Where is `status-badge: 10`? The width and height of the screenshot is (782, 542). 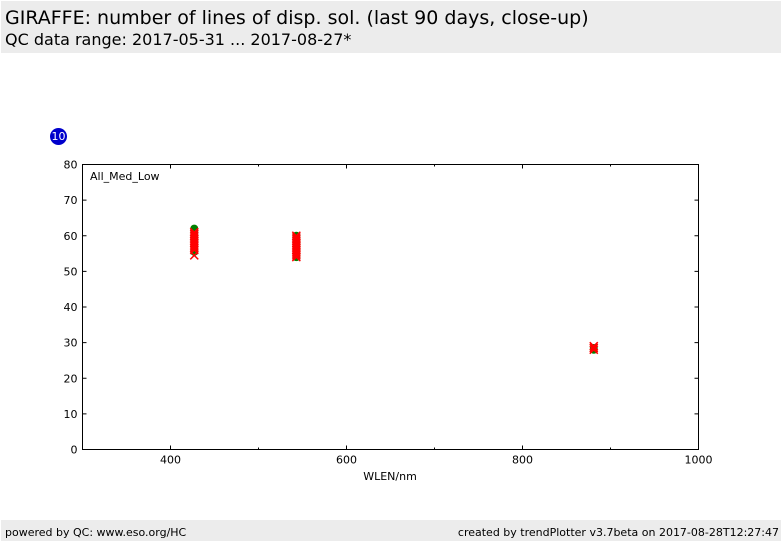 status-badge: 10 is located at coordinates (58, 136).